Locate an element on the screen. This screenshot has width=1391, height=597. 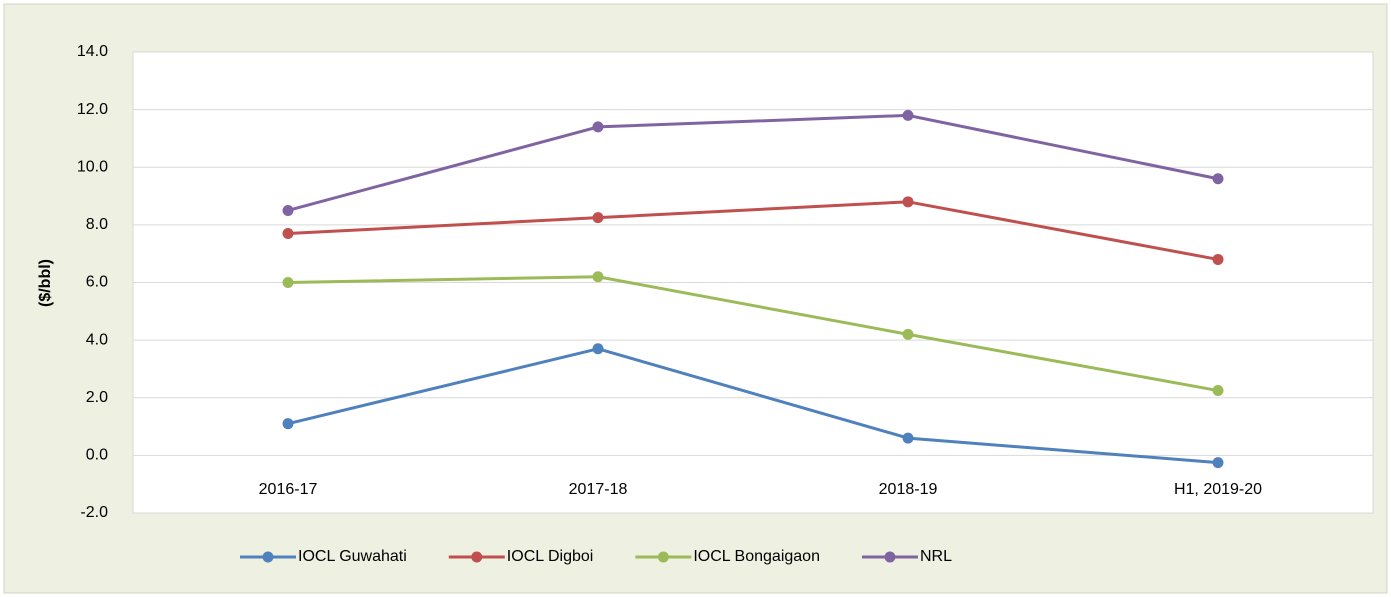
x-tick-label: 2018-19 is located at coordinates (908, 489).